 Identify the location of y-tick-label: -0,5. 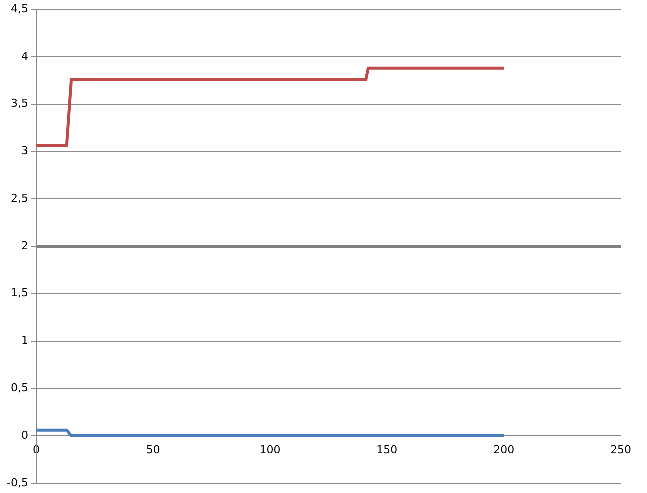
(17, 483).